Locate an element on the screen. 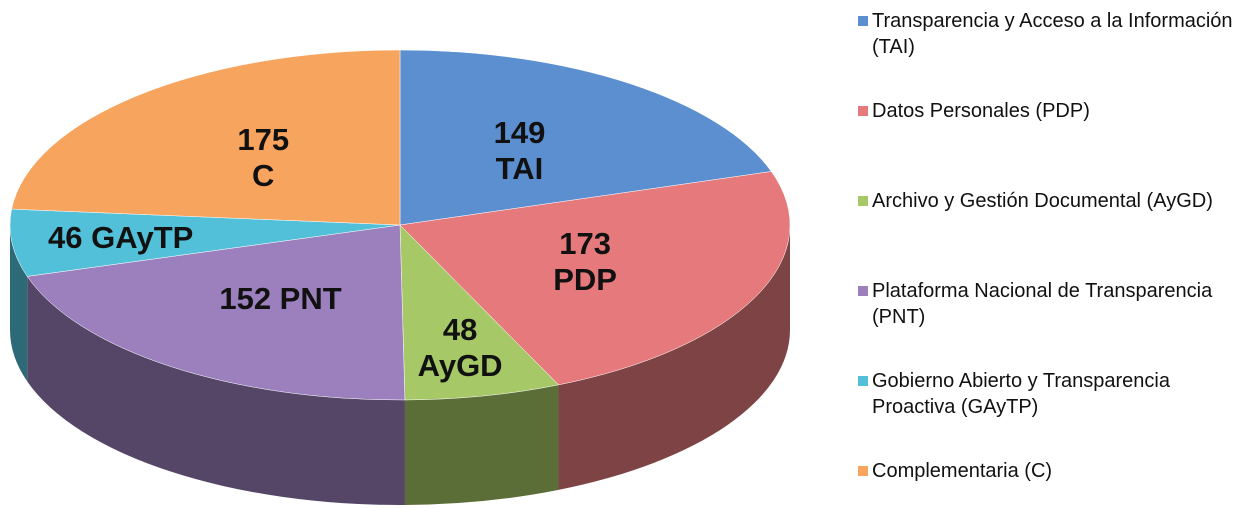 The width and height of the screenshot is (1234, 508). data-label: 46 GAyTP is located at coordinates (121, 238).